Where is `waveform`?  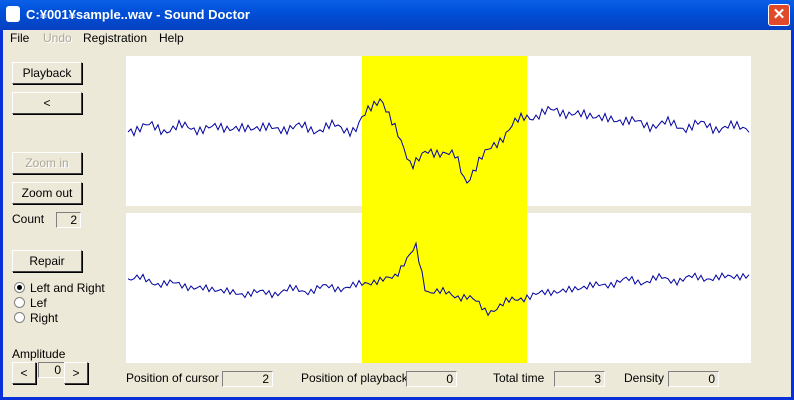
waveform is located at coordinates (438, 279).